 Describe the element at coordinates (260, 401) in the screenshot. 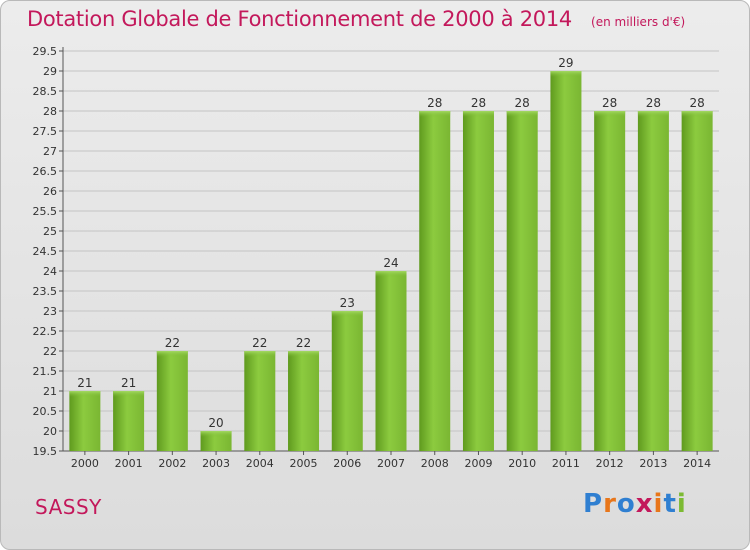

I see `bar-2004` at that location.